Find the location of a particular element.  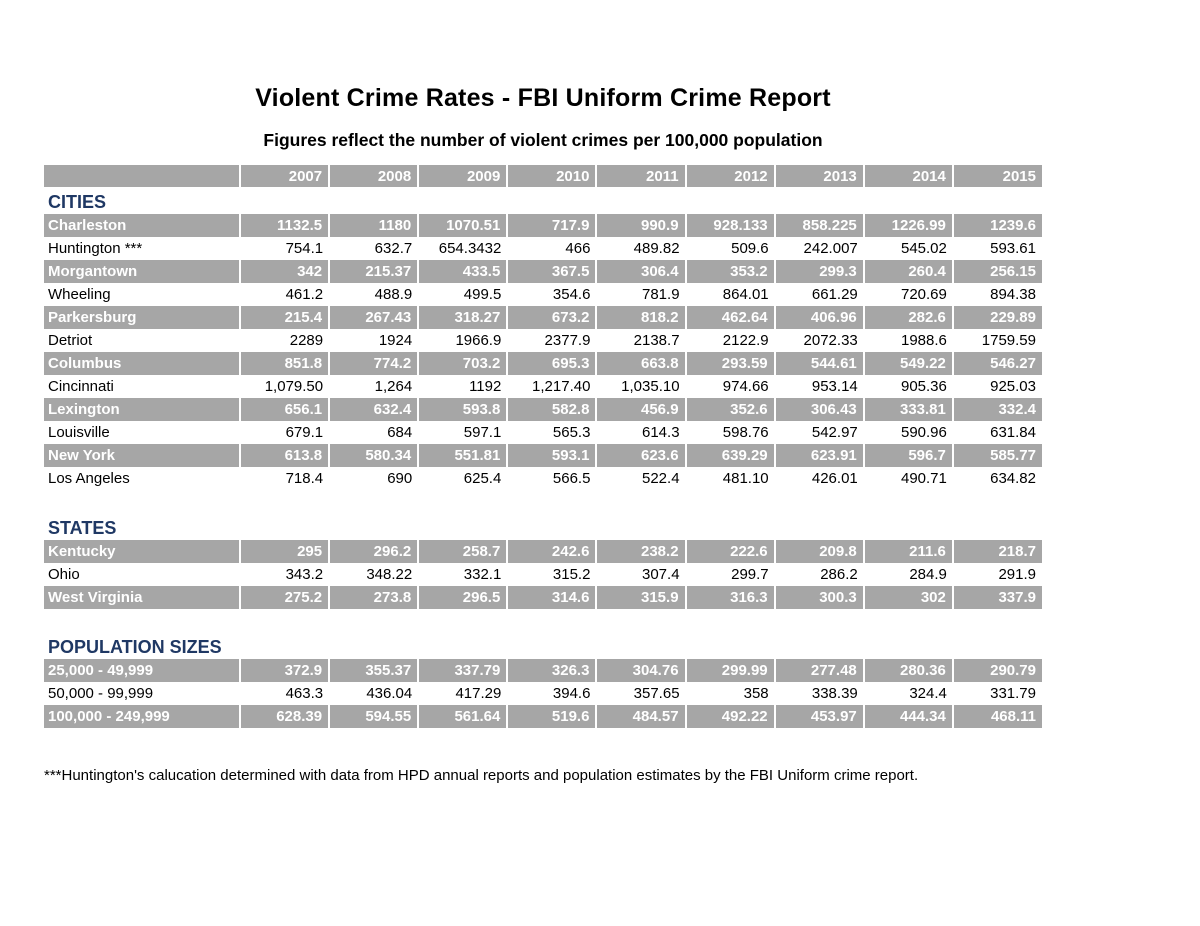

value-cell: 593.1 is located at coordinates (552, 455).